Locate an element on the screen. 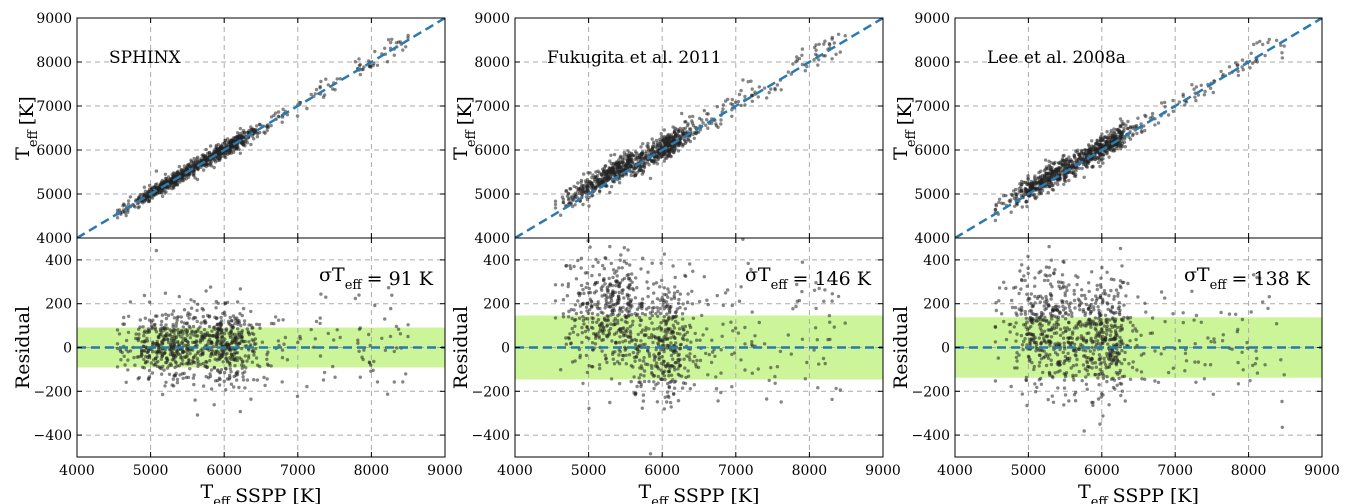 Image resolution: width=1349 pixels, height=504 pixels. y-tick-label: 4000 is located at coordinates (492, 239).